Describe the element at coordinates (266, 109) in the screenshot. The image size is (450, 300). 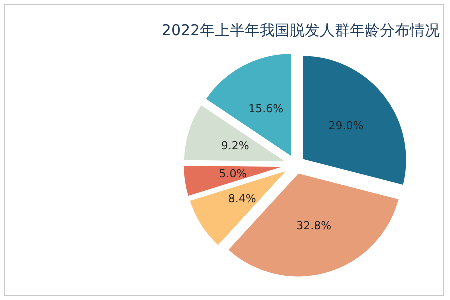
I see `data-label: 15.6%` at that location.